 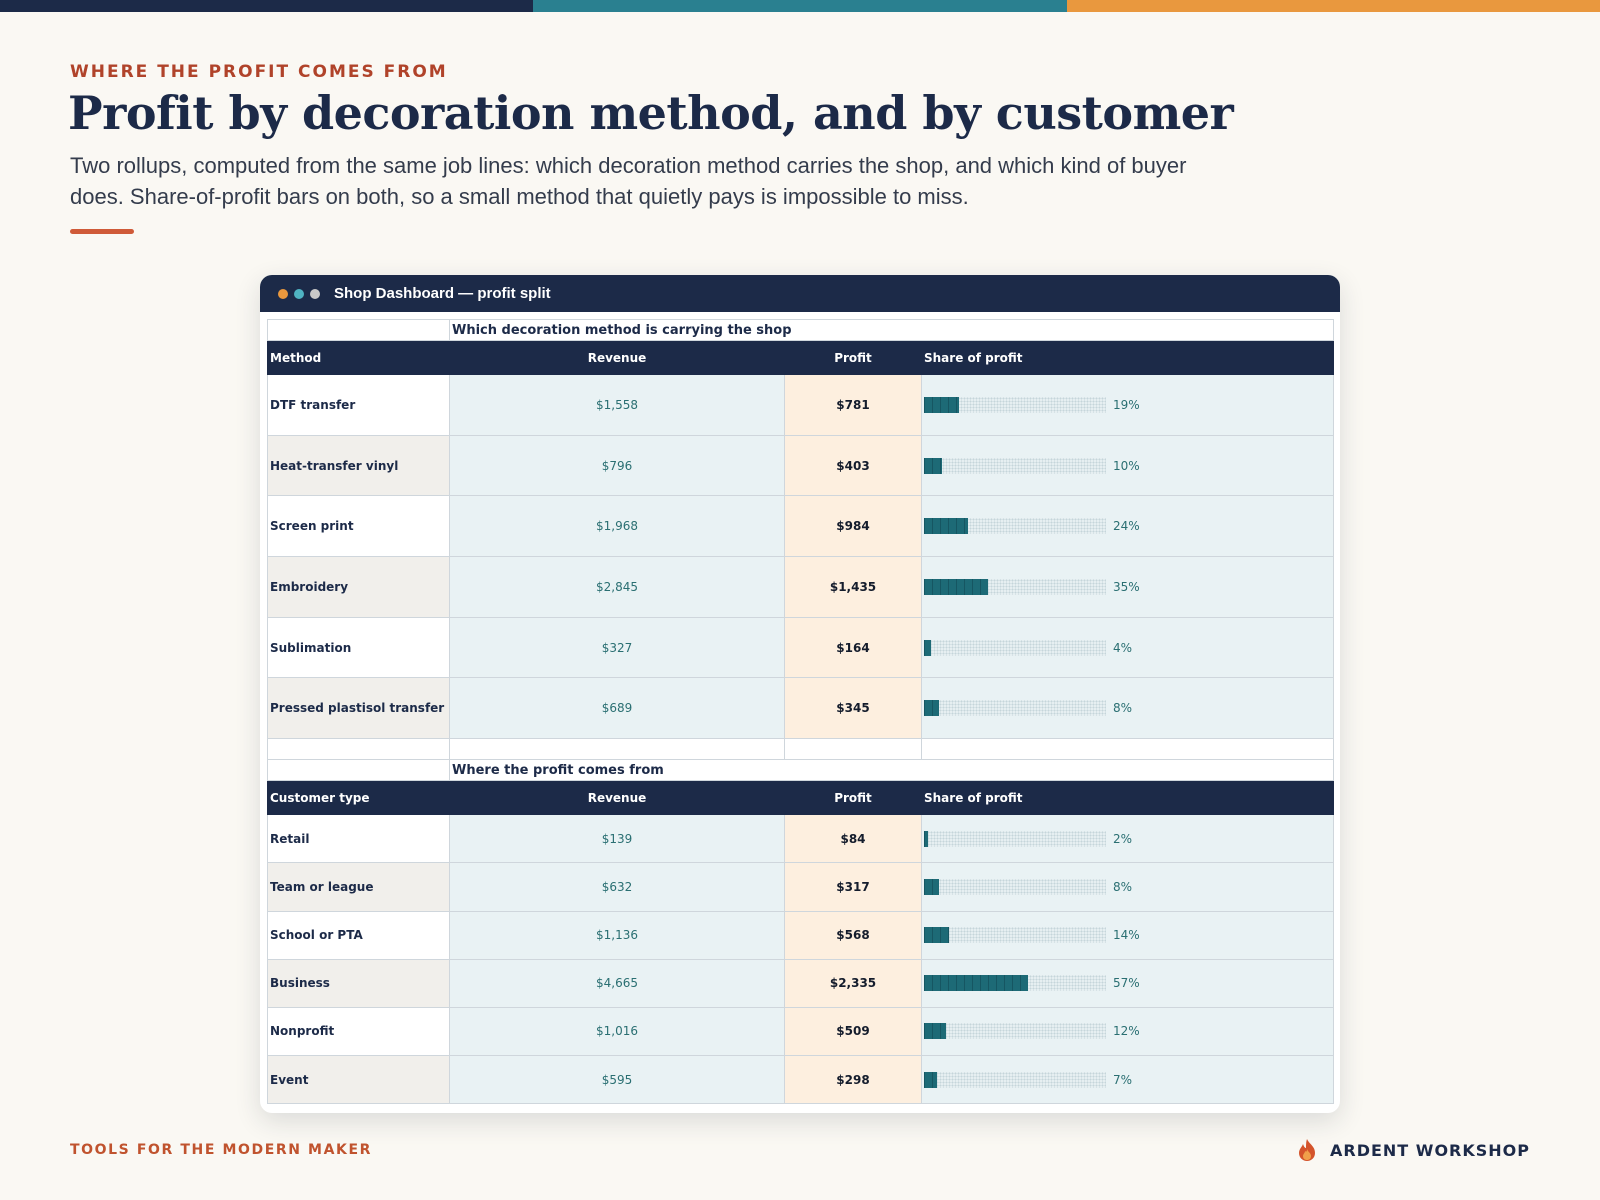 What do you see at coordinates (358, 465) in the screenshot?
I see `row-name-cell: Heat-transfer vinyl` at bounding box center [358, 465].